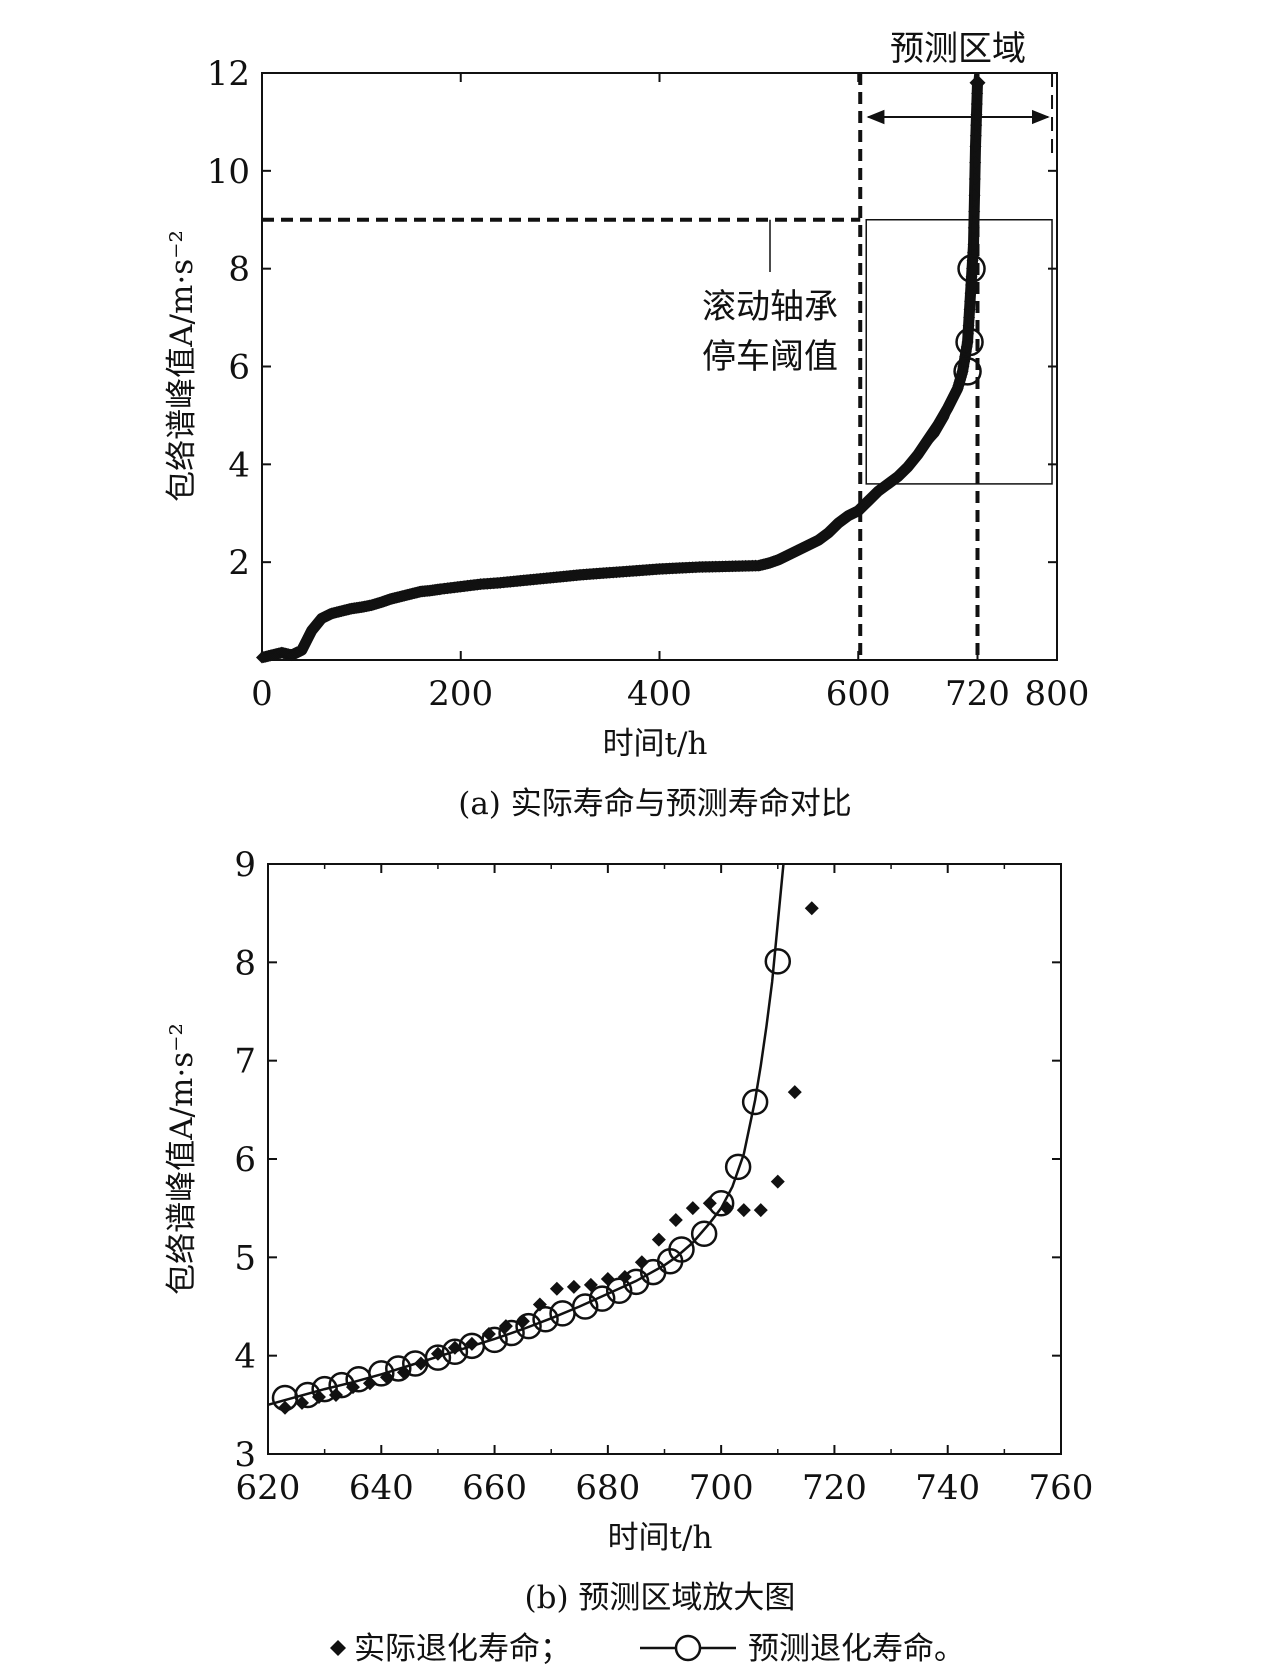 The height and width of the screenshot is (1669, 1276). I want to click on chart-b-x-axis-label: 时间t/h, so click(660, 1538).